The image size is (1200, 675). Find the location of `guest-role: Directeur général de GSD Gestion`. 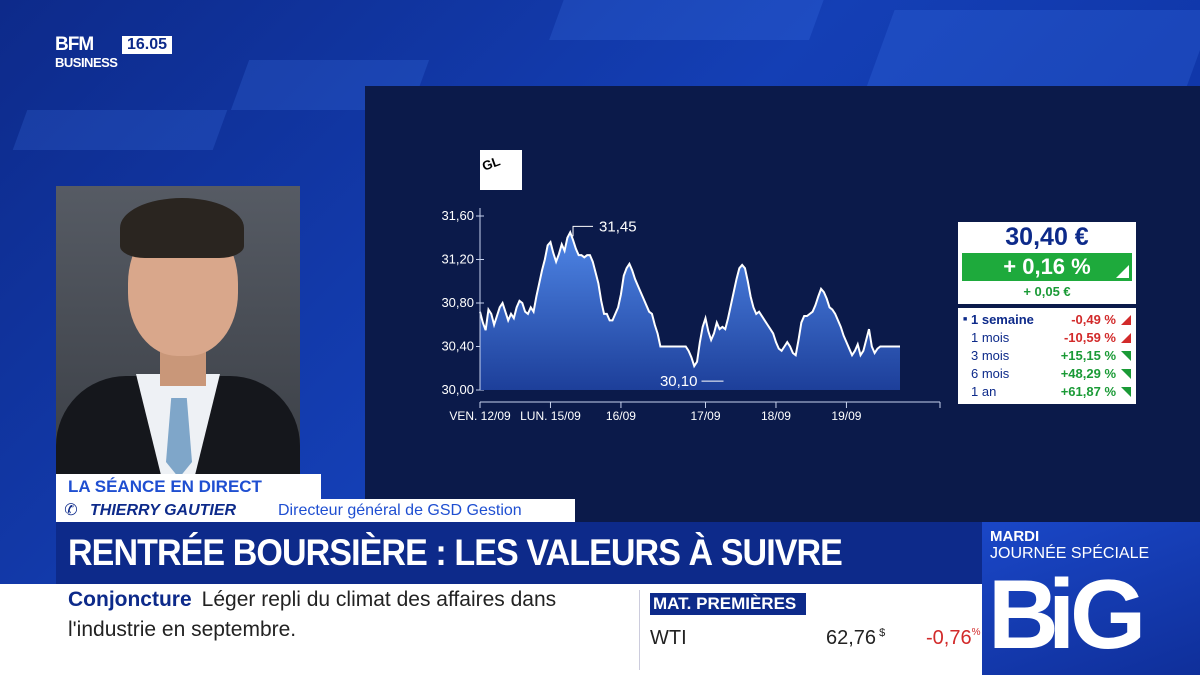

guest-role: Directeur général de GSD Gestion is located at coordinates (400, 510).